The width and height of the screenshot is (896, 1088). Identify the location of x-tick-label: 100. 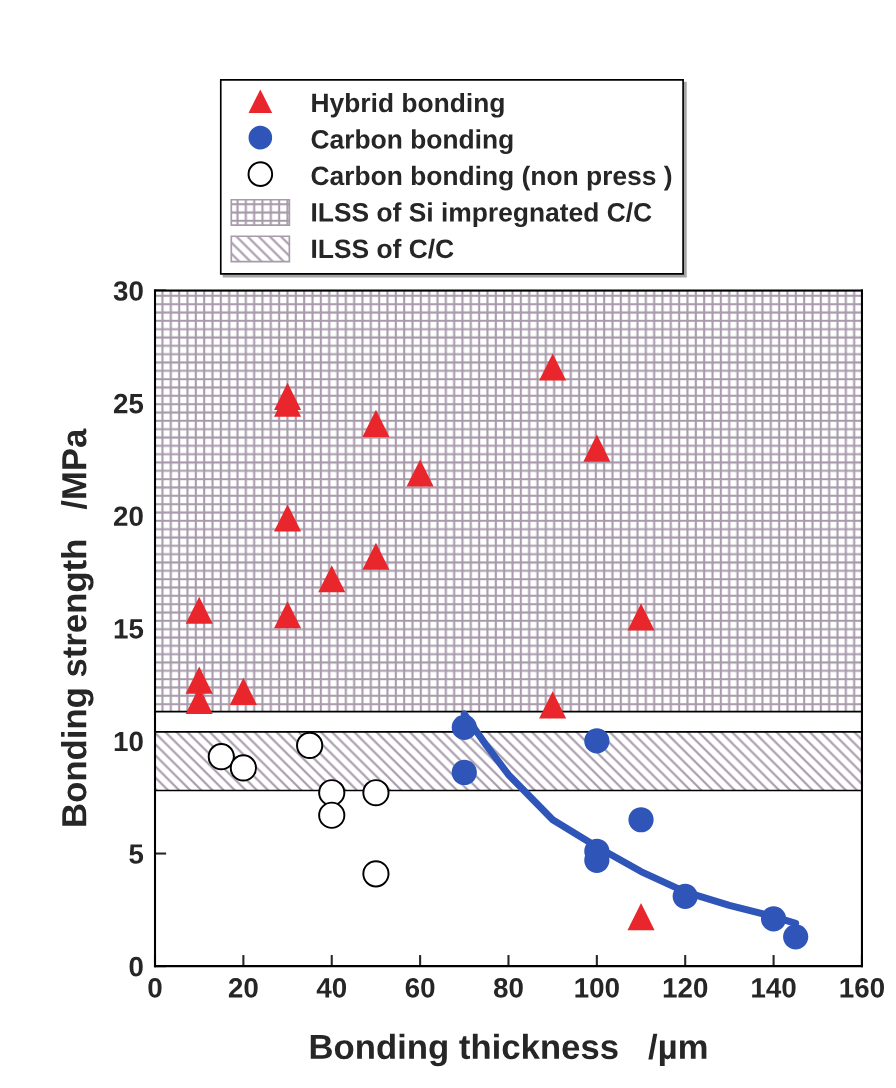
(597, 987).